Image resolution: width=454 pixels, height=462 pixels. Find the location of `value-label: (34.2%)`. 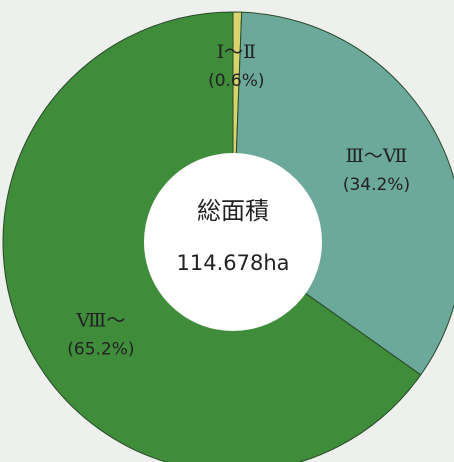

value-label: (34.2%) is located at coordinates (376, 185).